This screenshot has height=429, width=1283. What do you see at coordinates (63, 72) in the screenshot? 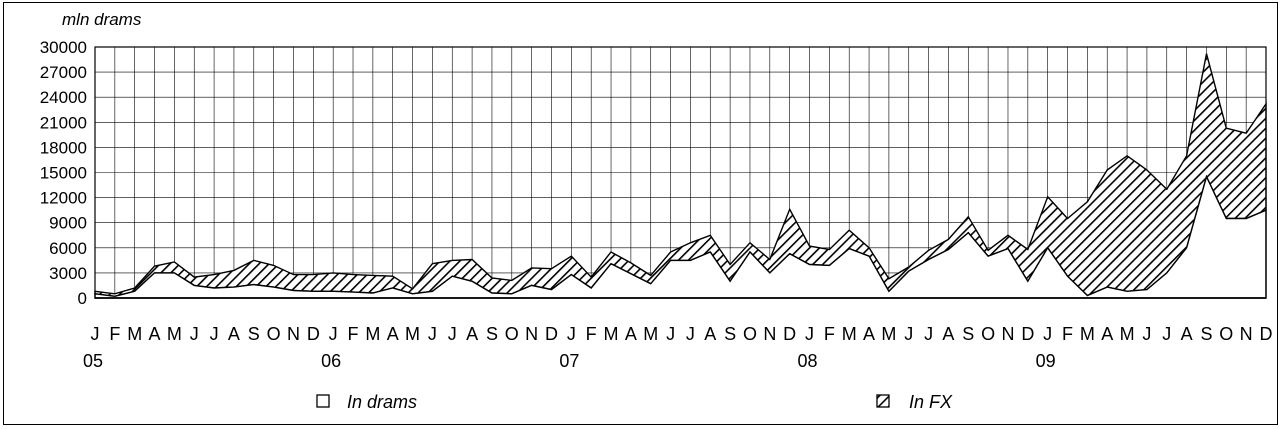
I see `y-tick-label: 27000` at bounding box center [63, 72].